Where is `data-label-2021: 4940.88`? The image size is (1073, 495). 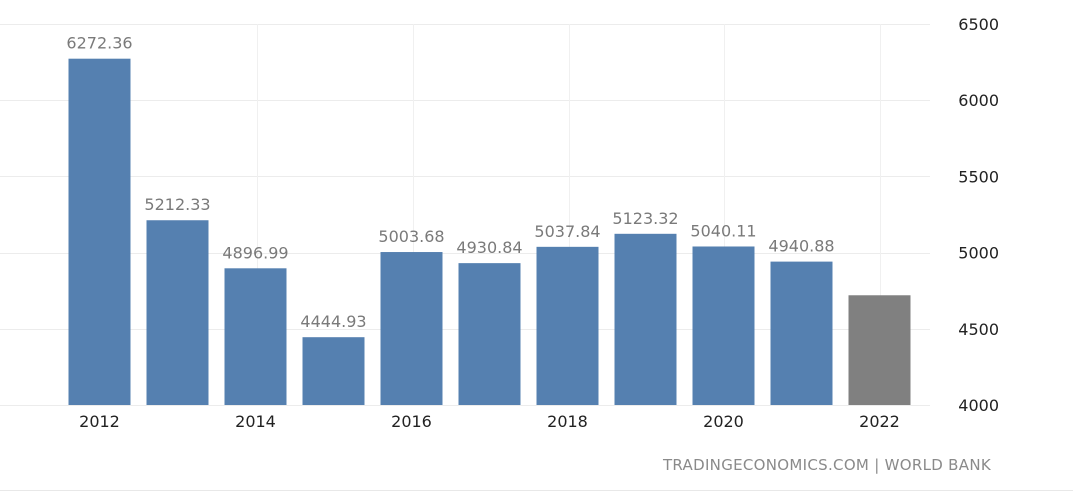 data-label-2021: 4940.88 is located at coordinates (801, 246).